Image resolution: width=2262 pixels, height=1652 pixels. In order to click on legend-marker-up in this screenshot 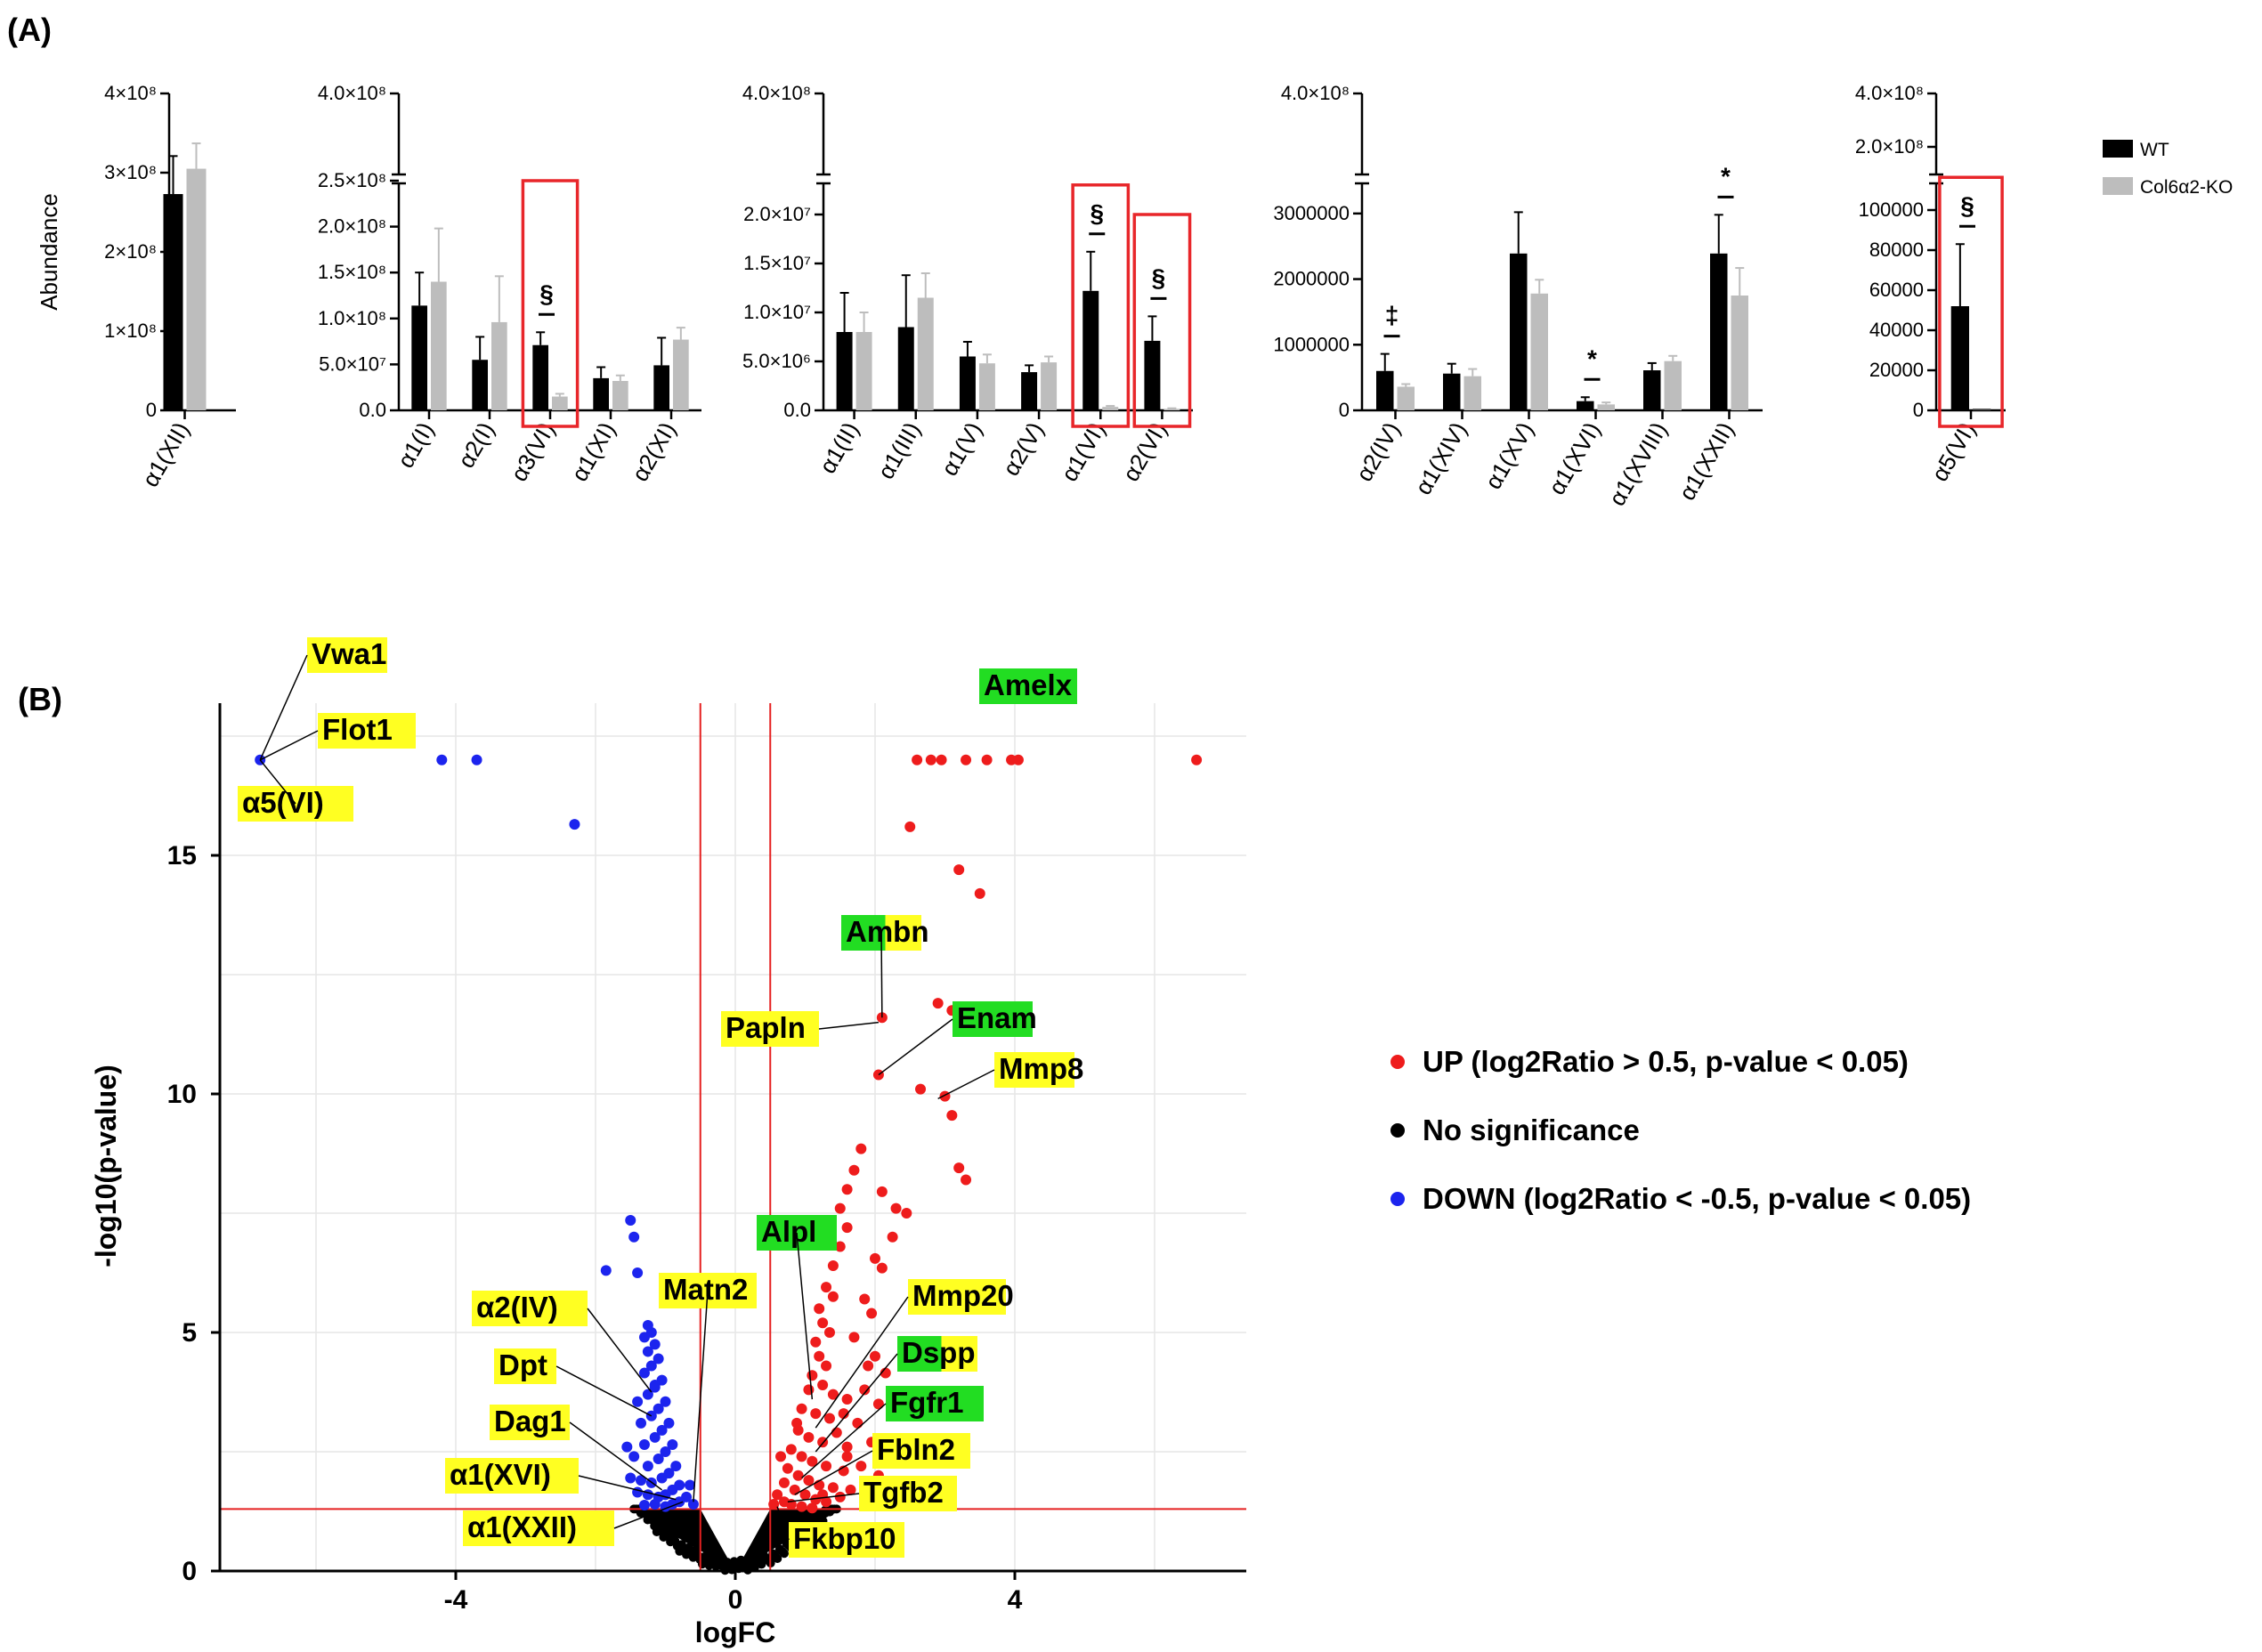, I will do `click(1397, 1062)`.